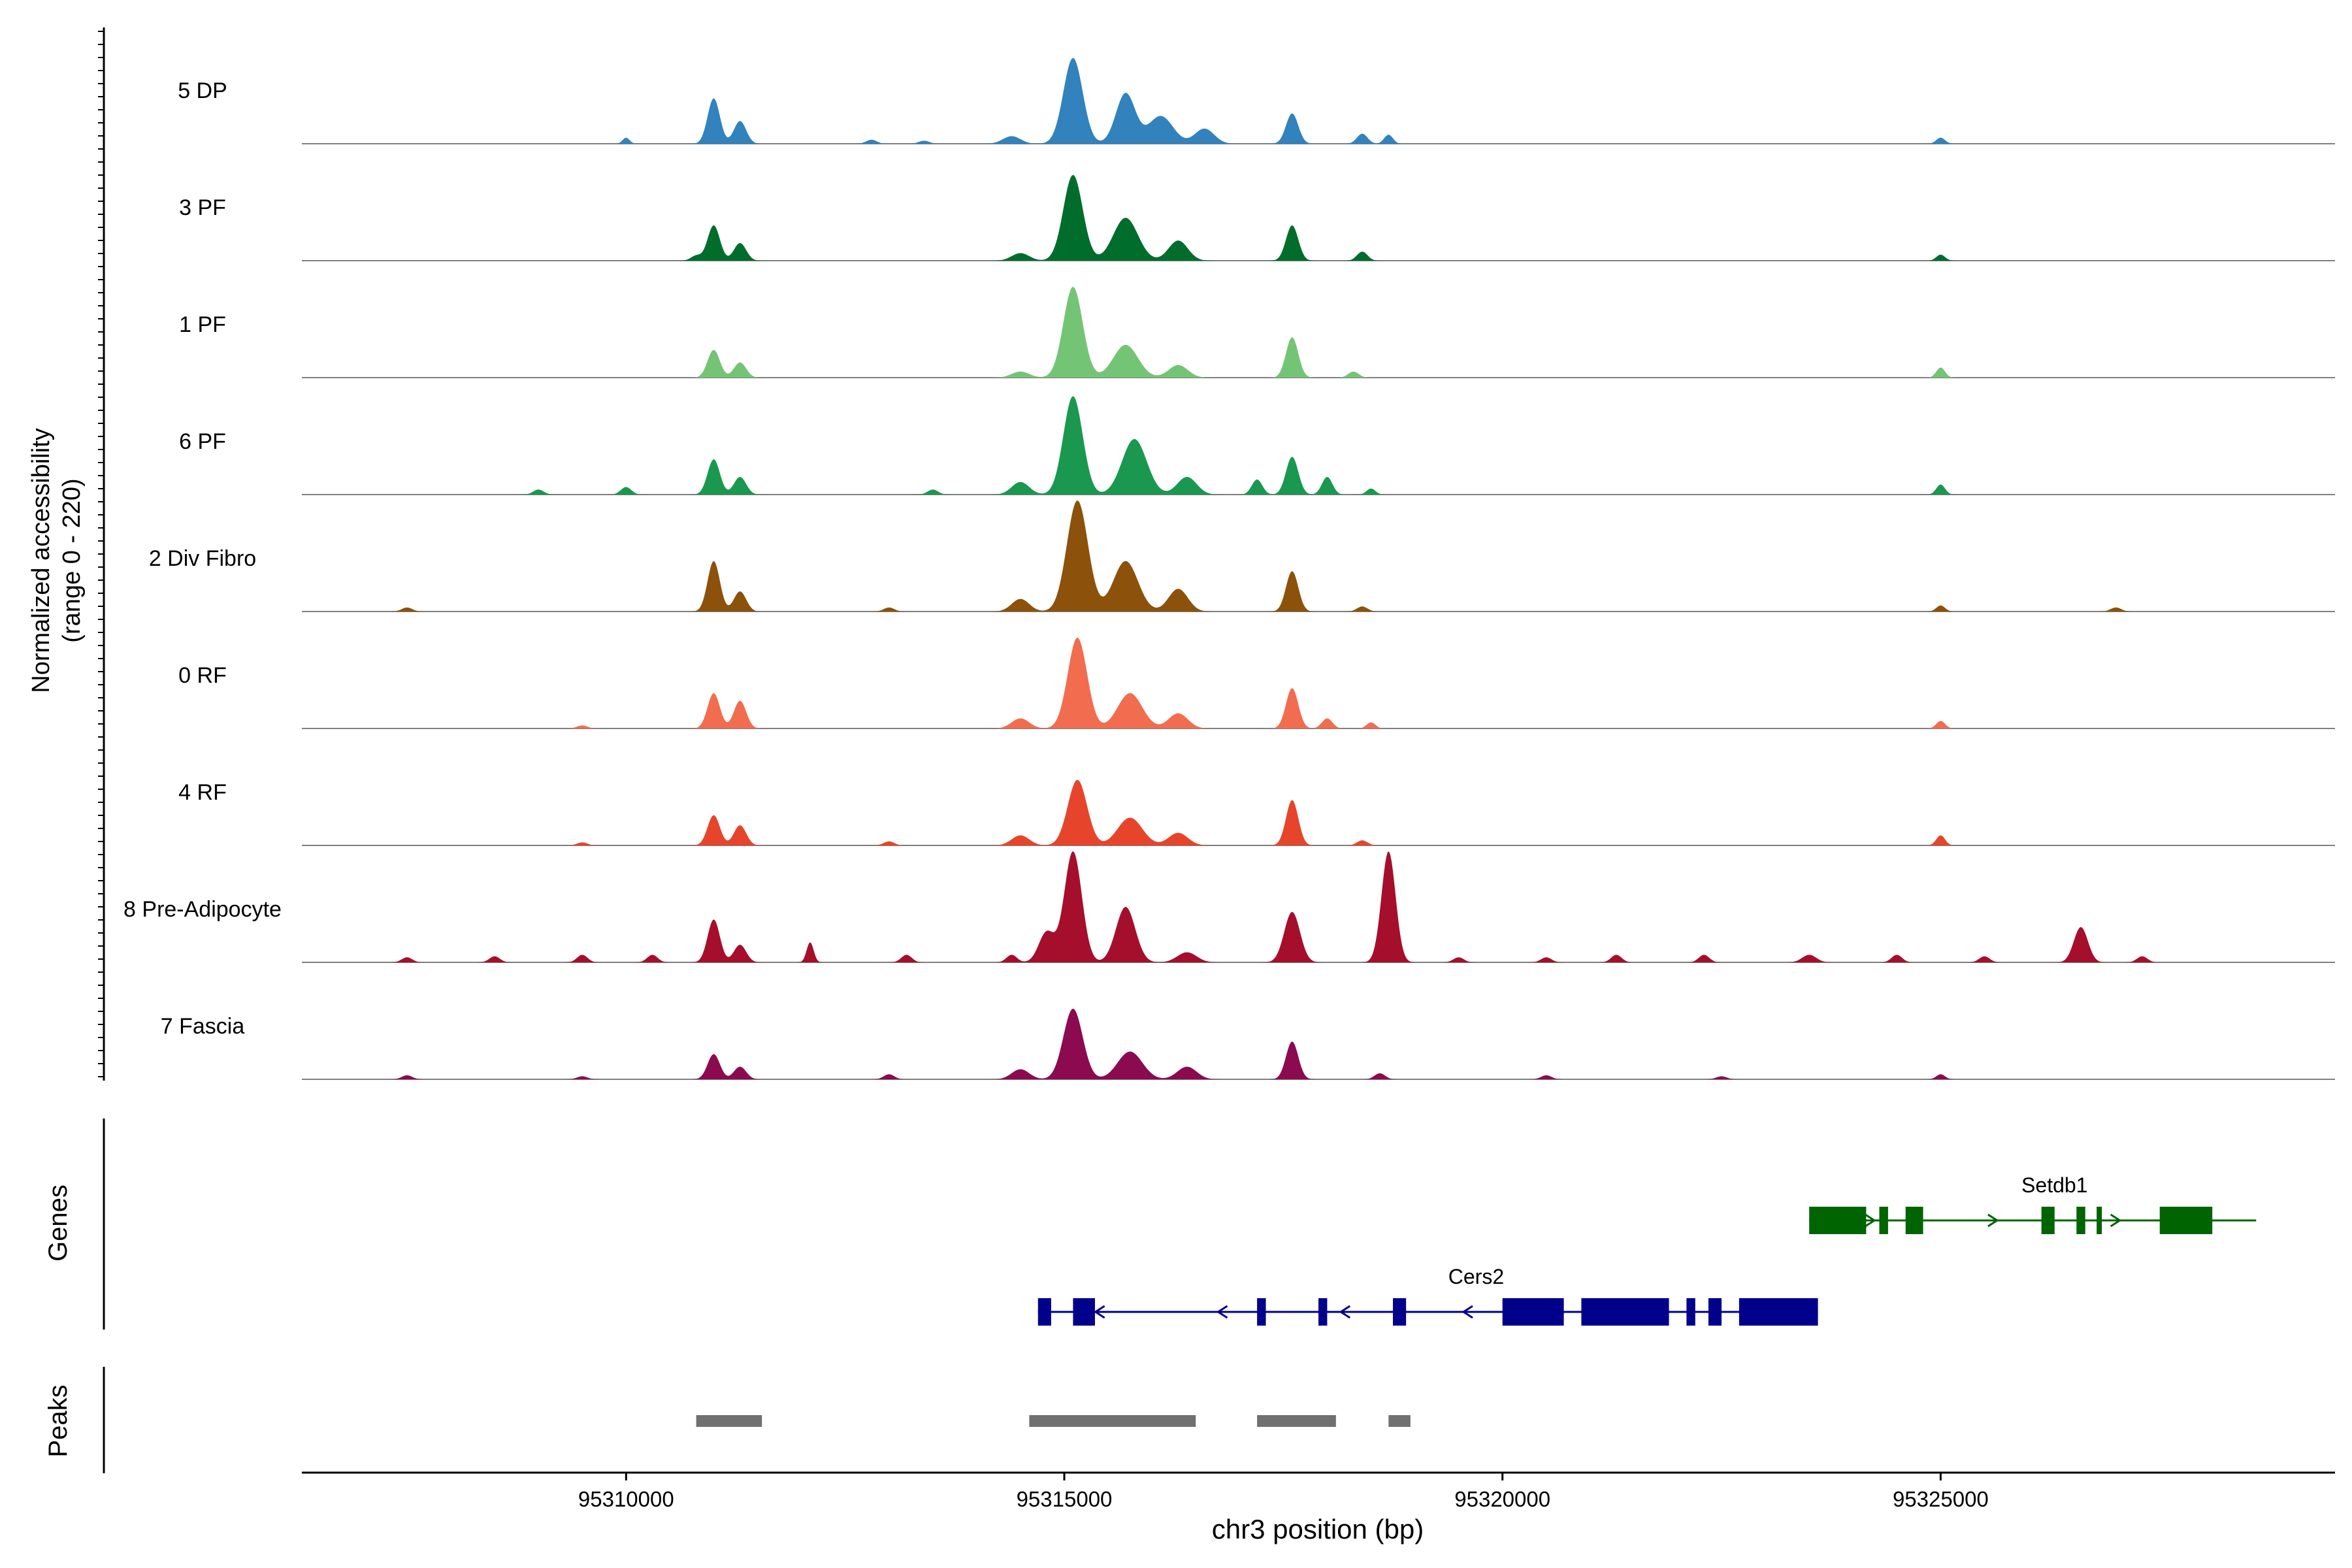  I want to click on coverage-y-label-line1: Normalized accessibility, so click(41, 560).